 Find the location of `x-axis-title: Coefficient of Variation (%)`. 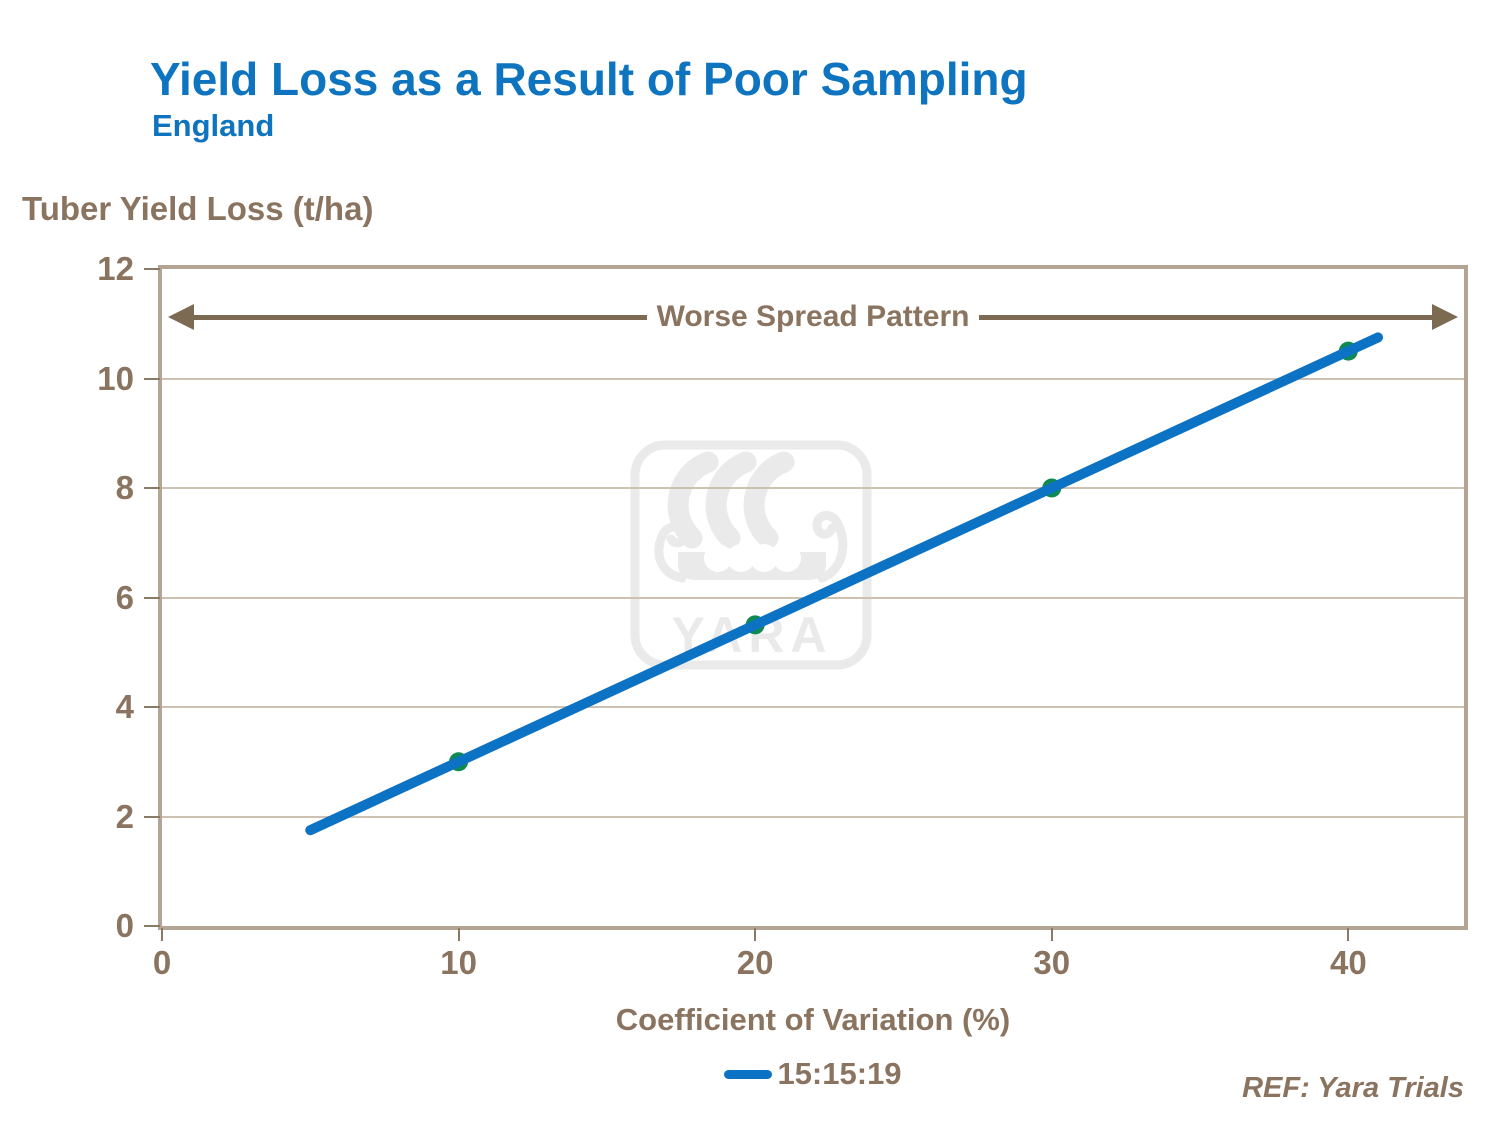

x-axis-title: Coefficient of Variation (%) is located at coordinates (813, 1019).